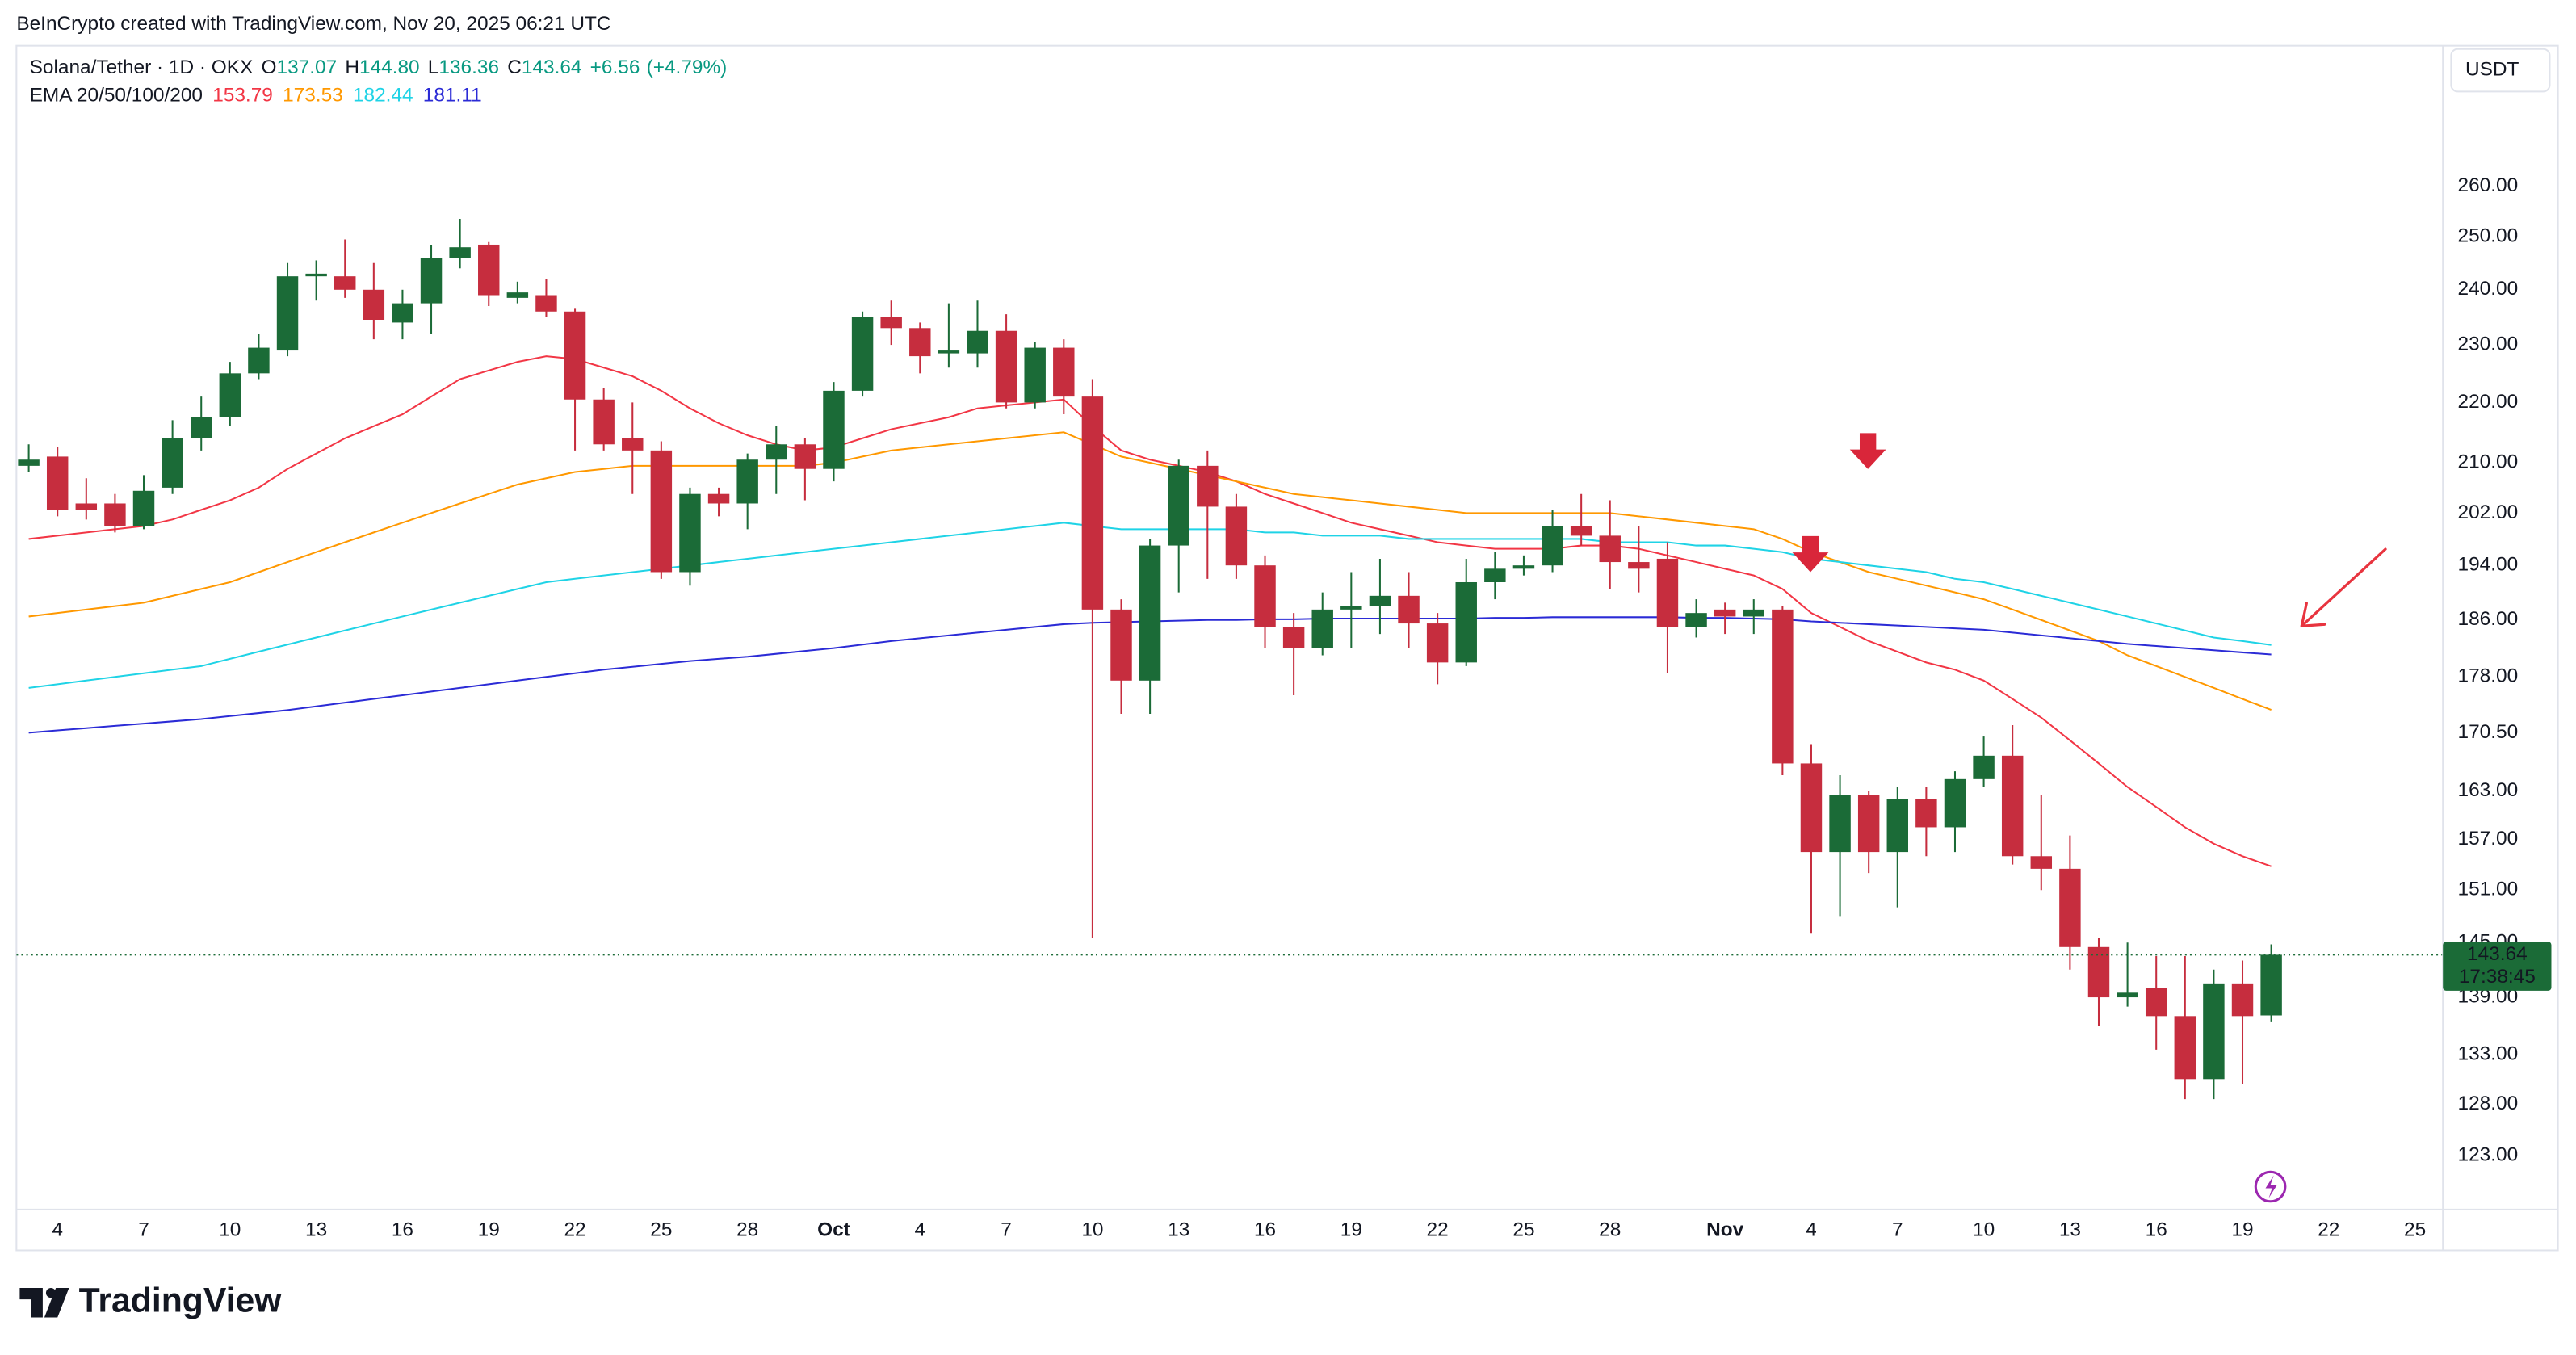 This screenshot has width=2576, height=1355. Describe the element at coordinates (313, 96) in the screenshot. I see `indicator-value: 173.53` at that location.